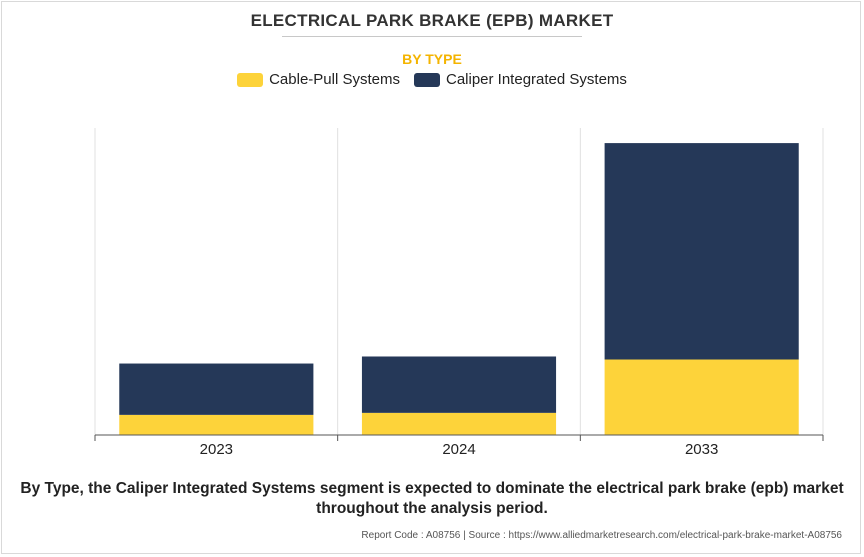  What do you see at coordinates (536, 79) in the screenshot?
I see `legend-label-caliper-integrated: Caliper Integrated Systems` at bounding box center [536, 79].